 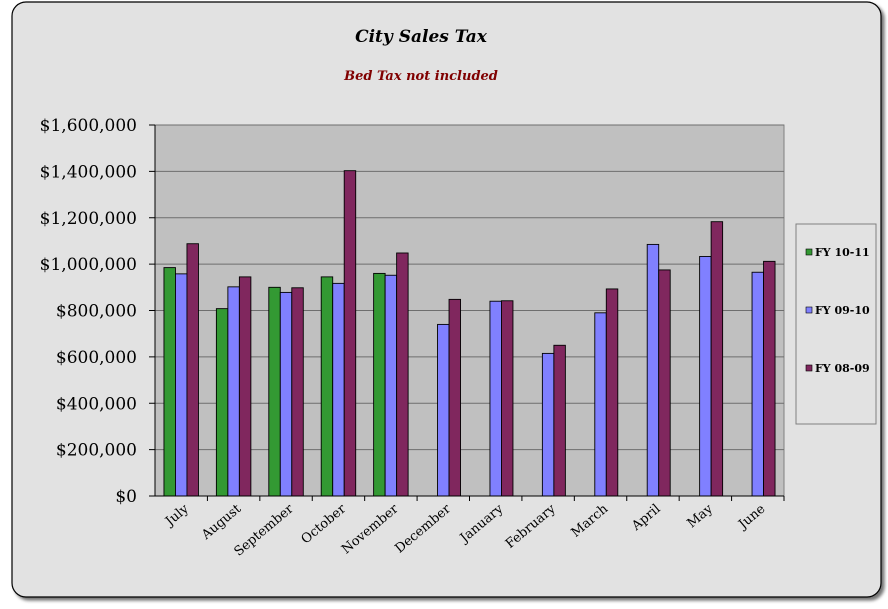 I want to click on legend: FY 10-11 FY 09-10 FY 08-09, so click(x=837, y=310).